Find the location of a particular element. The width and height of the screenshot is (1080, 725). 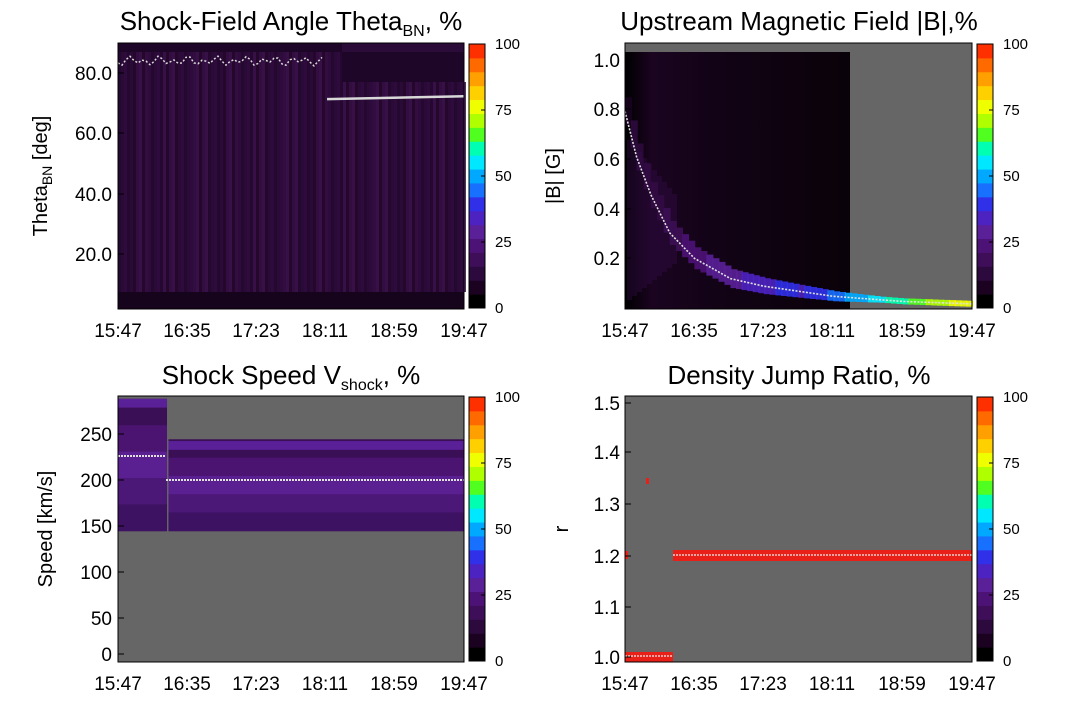

colorbar-tick-label: 75 is located at coordinates (1011, 463).